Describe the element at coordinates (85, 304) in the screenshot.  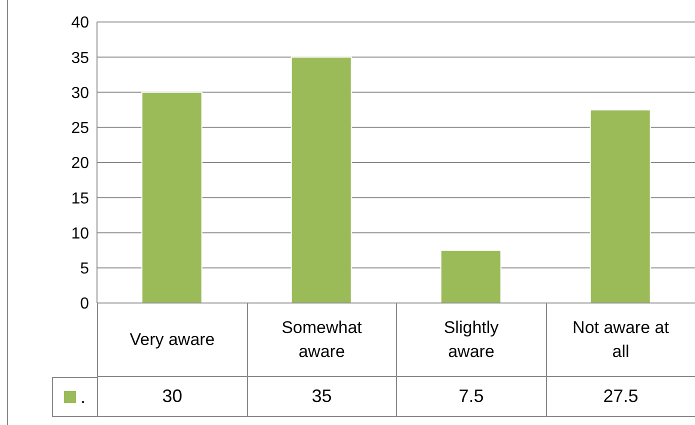
I see `y-tick-label: 0` at that location.